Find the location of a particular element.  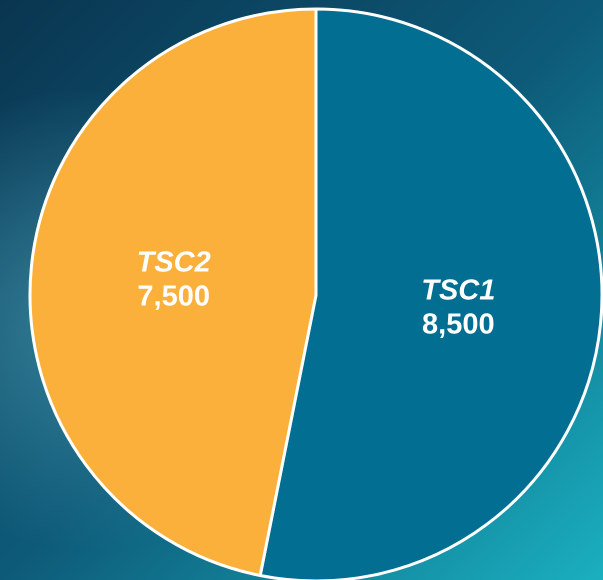

value-label: 8,500 is located at coordinates (458, 325).